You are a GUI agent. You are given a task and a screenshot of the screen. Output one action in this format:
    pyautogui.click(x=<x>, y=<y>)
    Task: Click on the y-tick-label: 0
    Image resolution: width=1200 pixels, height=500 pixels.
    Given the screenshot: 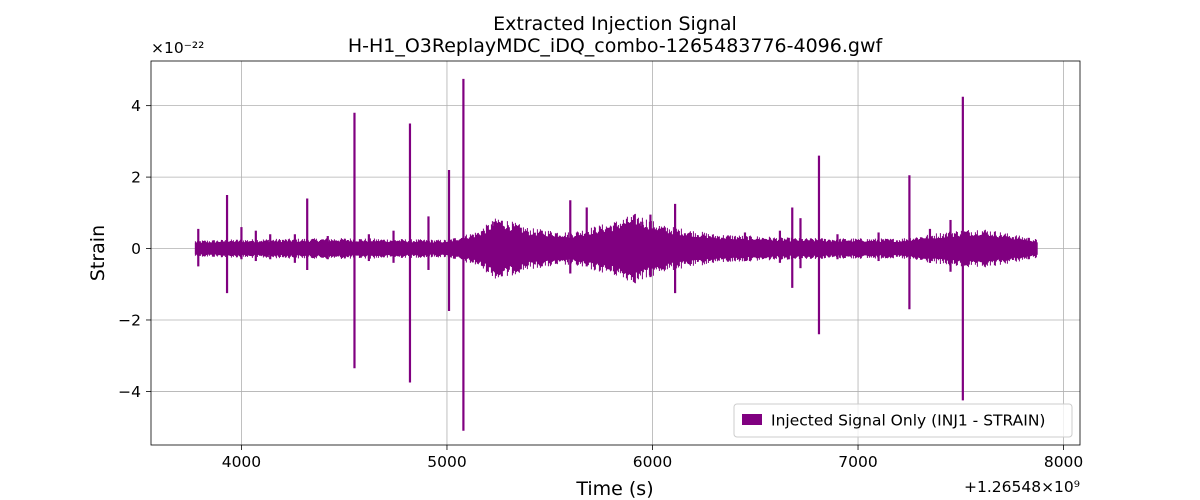 What is the action you would take?
    pyautogui.click(x=136, y=249)
    